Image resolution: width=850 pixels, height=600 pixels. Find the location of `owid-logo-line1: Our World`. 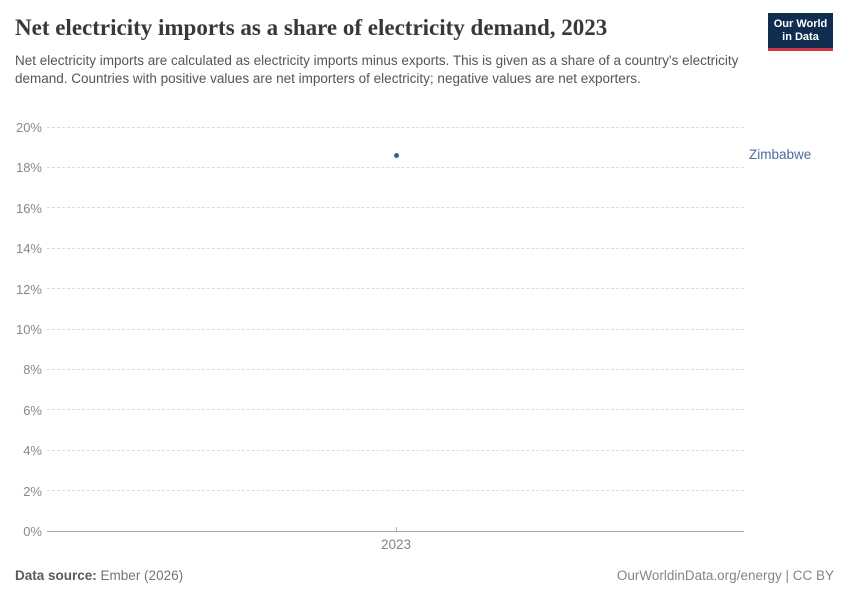

owid-logo-line1: Our World is located at coordinates (800, 23).